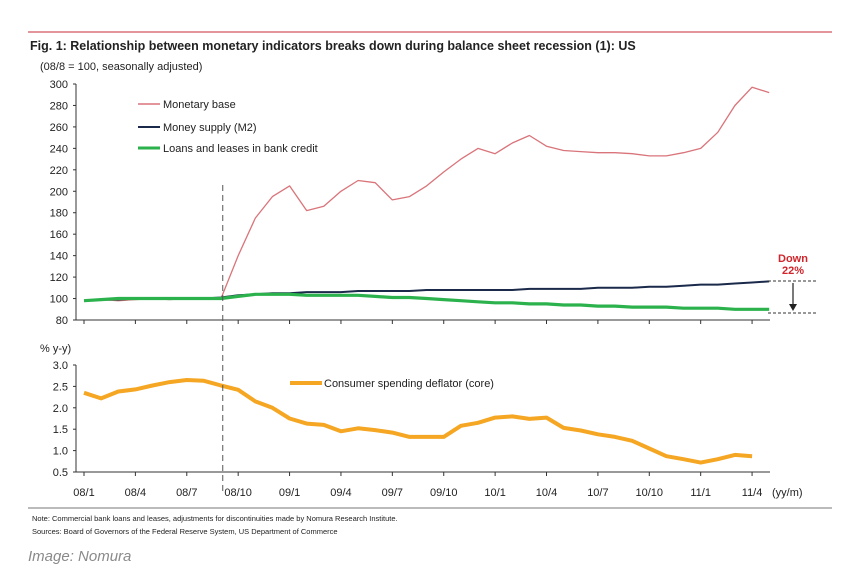  What do you see at coordinates (793, 259) in the screenshot?
I see `annotation-down: Down` at bounding box center [793, 259].